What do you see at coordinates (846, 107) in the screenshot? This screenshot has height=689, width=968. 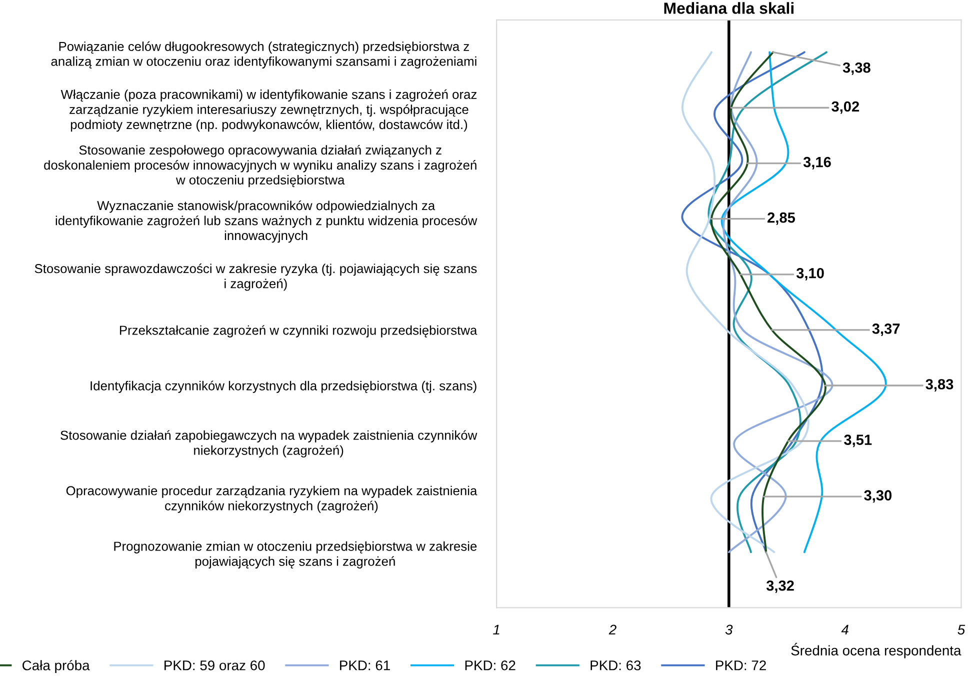 I see `data-label: 3,02` at bounding box center [846, 107].